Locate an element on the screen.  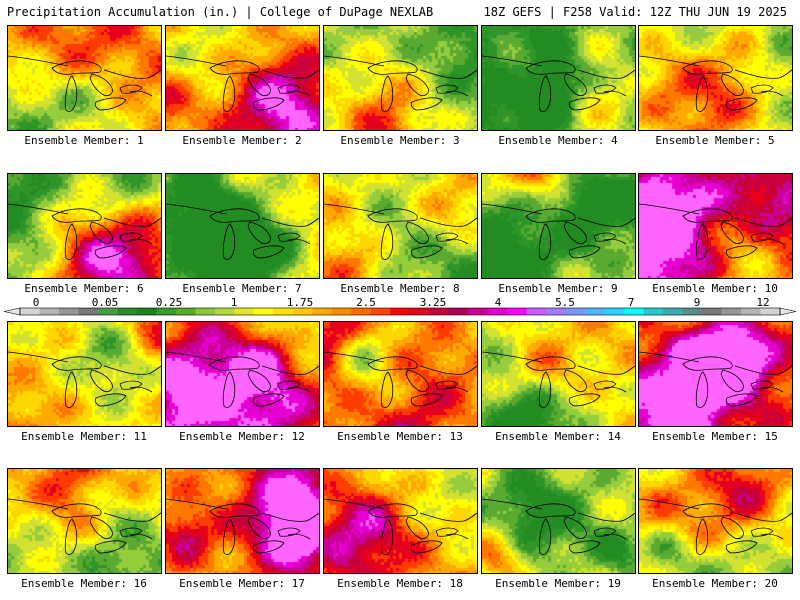
colorbar-tick-label: 0.05 is located at coordinates (105, 302).